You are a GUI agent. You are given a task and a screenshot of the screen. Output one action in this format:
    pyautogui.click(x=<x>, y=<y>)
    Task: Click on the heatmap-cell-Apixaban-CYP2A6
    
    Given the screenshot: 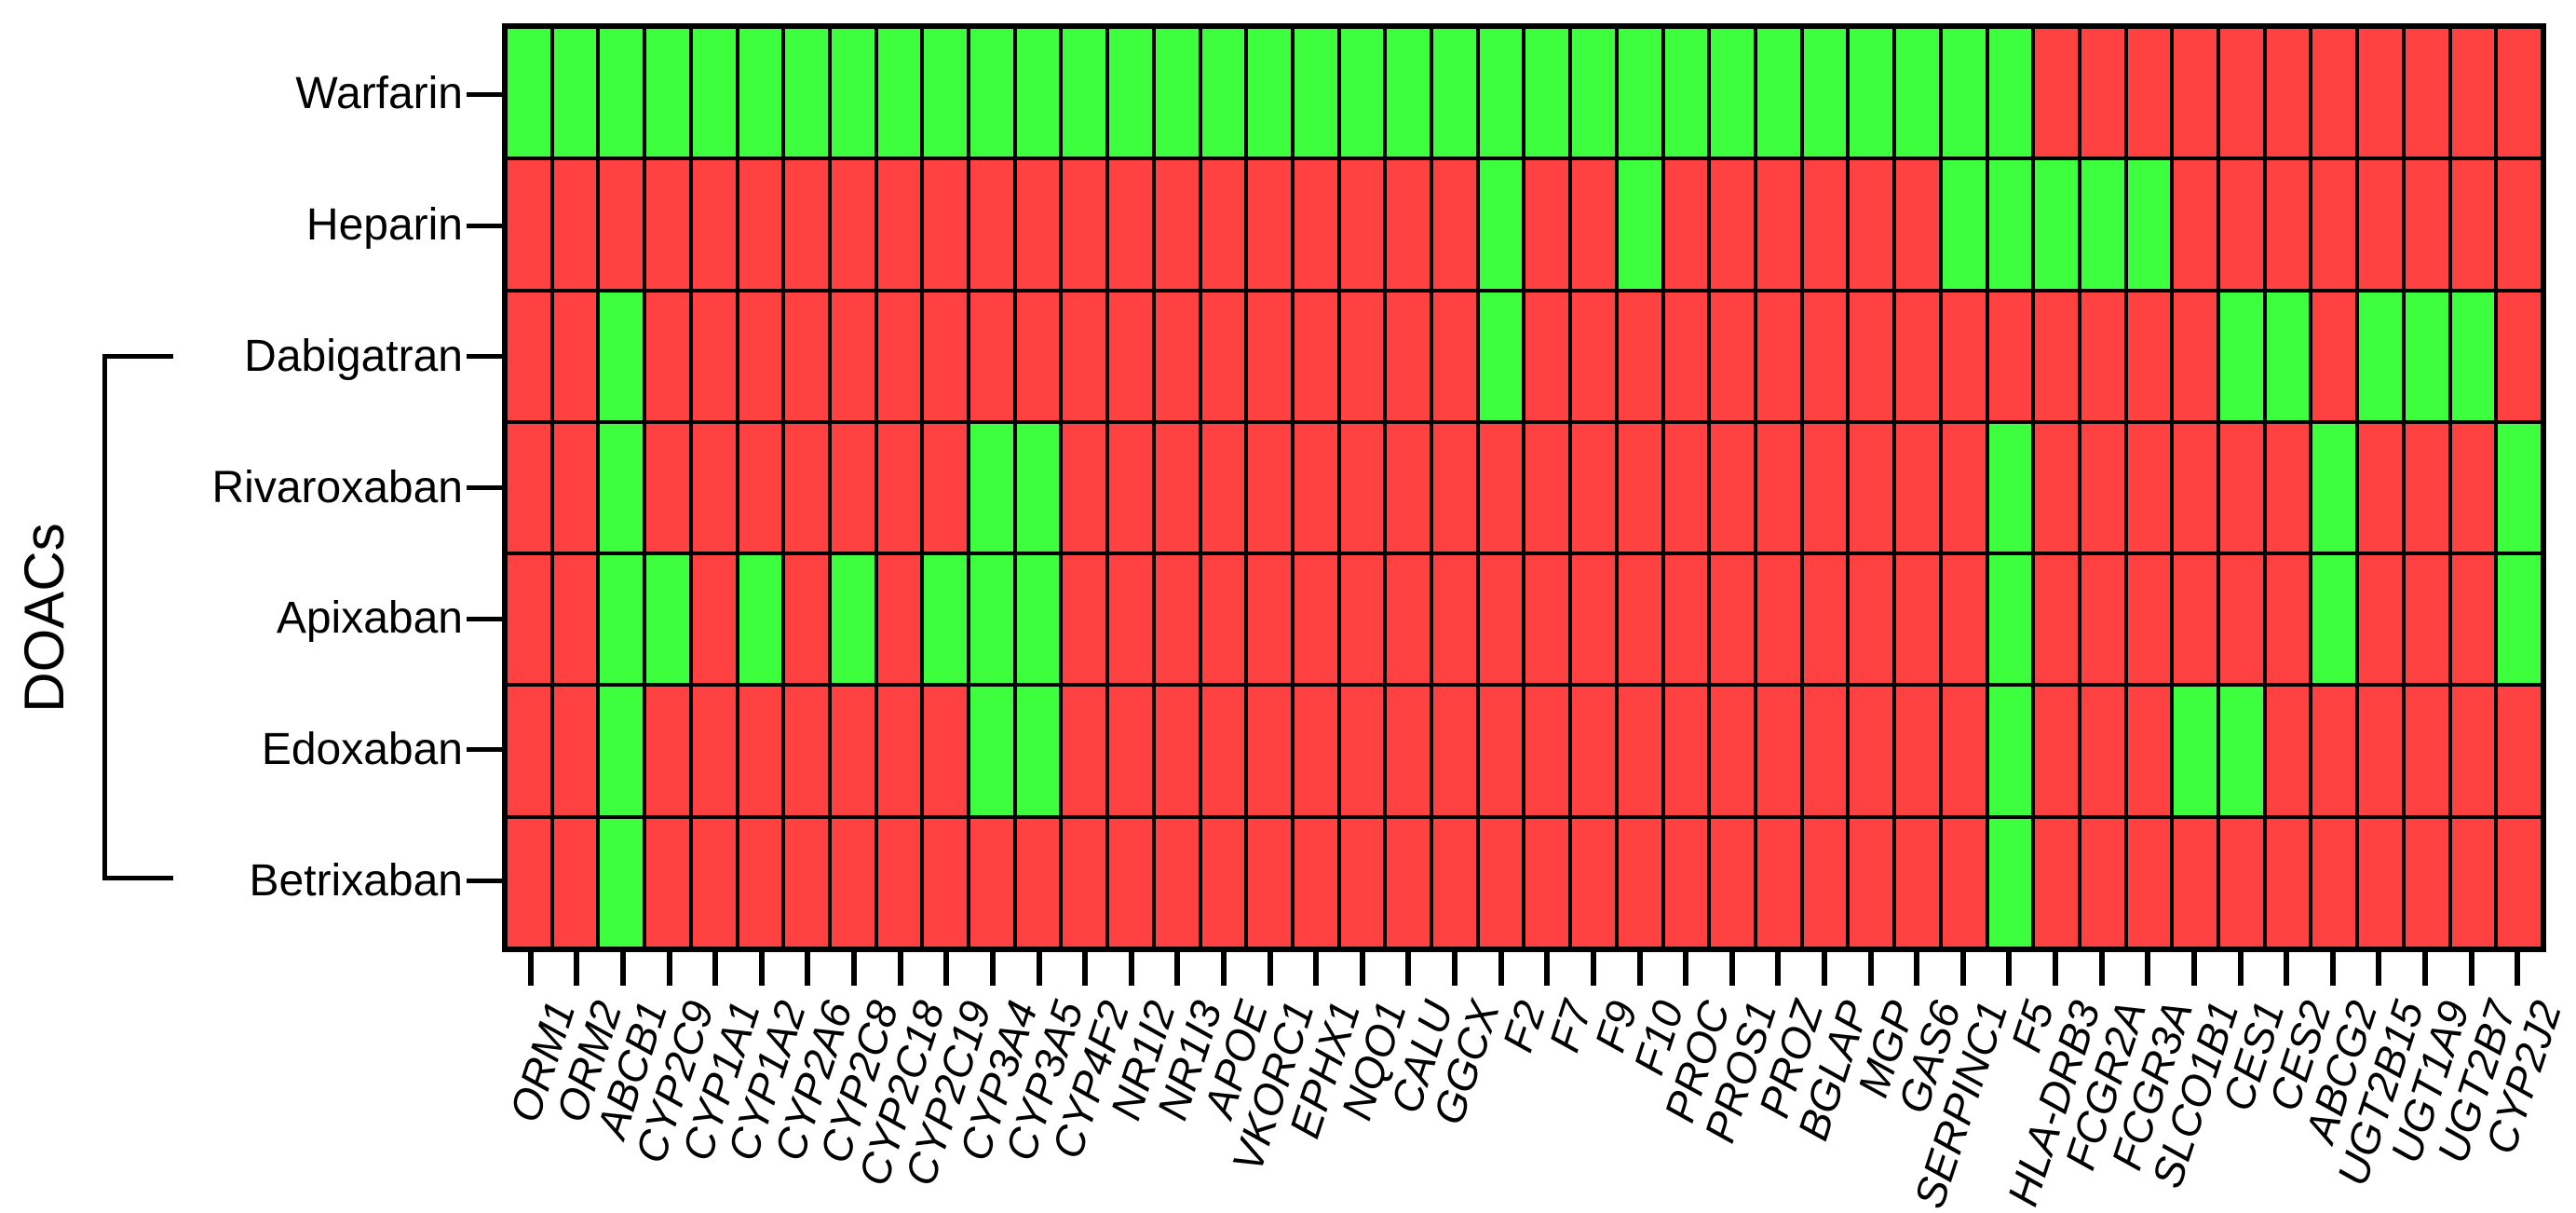 What is the action you would take?
    pyautogui.click(x=806, y=619)
    